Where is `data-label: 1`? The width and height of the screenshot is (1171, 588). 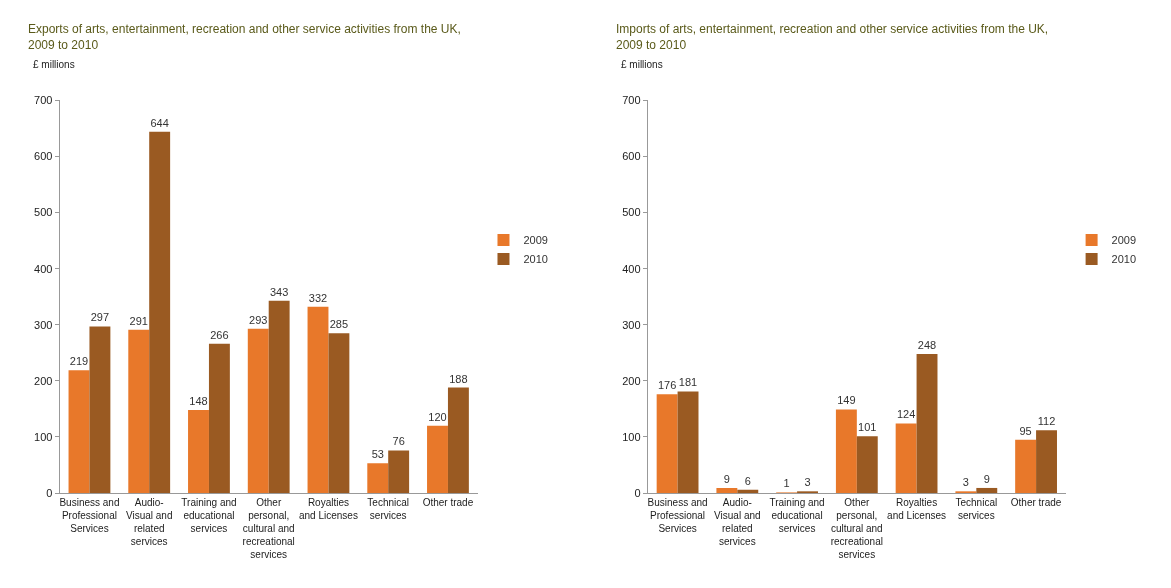
data-label: 1 is located at coordinates (786, 483).